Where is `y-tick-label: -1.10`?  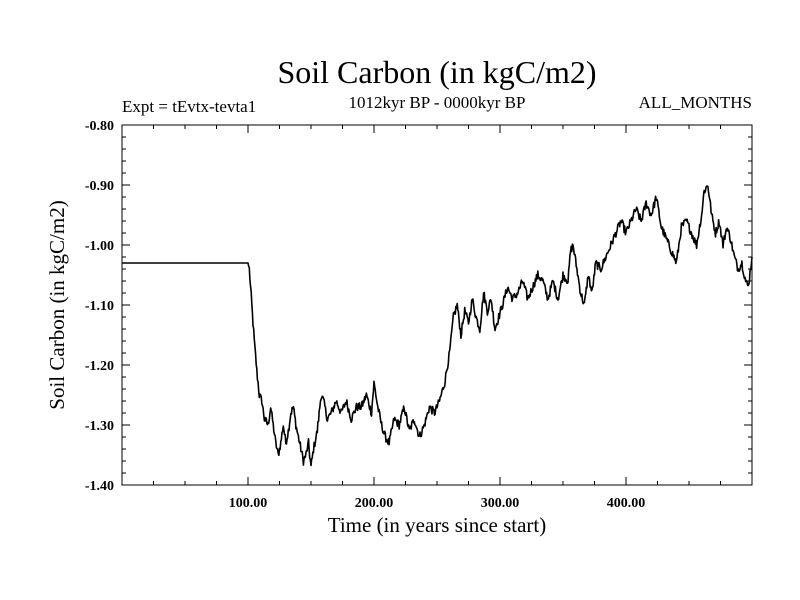
y-tick-label: -1.10 is located at coordinates (99, 306).